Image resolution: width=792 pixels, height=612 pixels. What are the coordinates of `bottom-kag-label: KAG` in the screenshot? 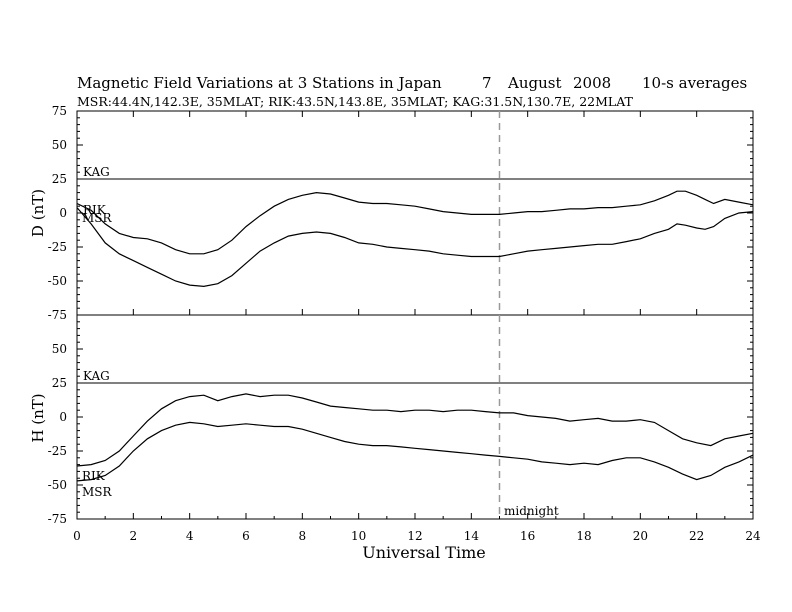 It's located at (96, 376).